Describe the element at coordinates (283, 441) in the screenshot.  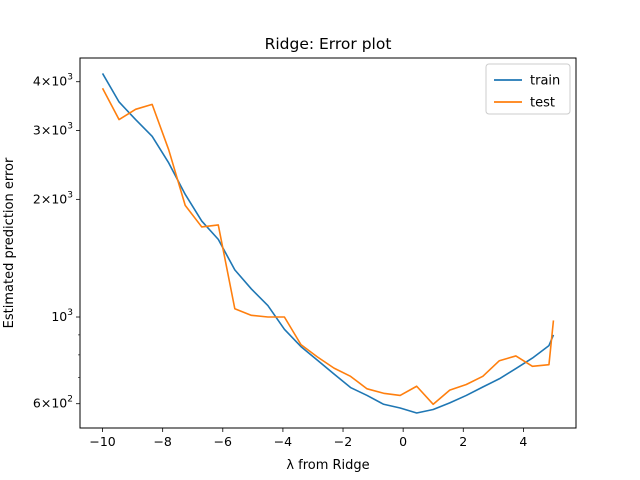
I see `x-tick-label: −4` at that location.